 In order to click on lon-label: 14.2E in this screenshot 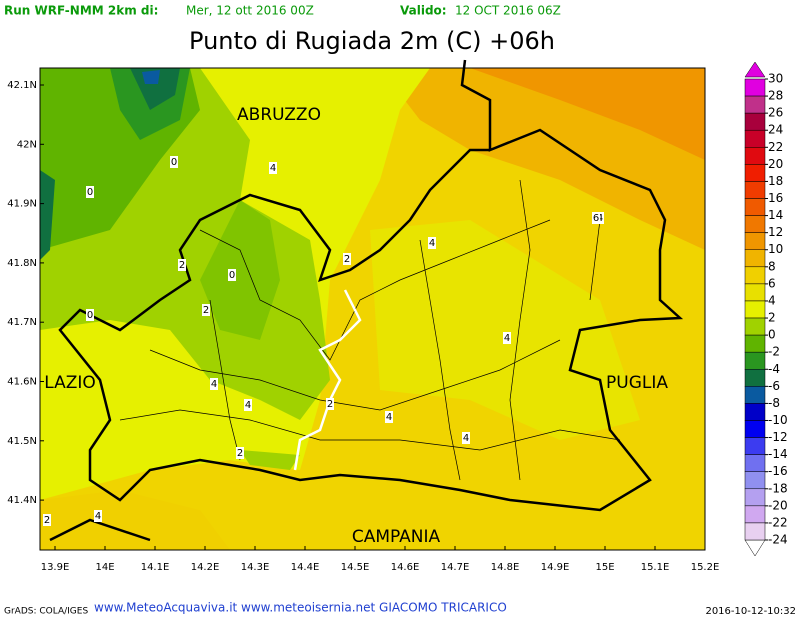, I will do `click(205, 567)`.